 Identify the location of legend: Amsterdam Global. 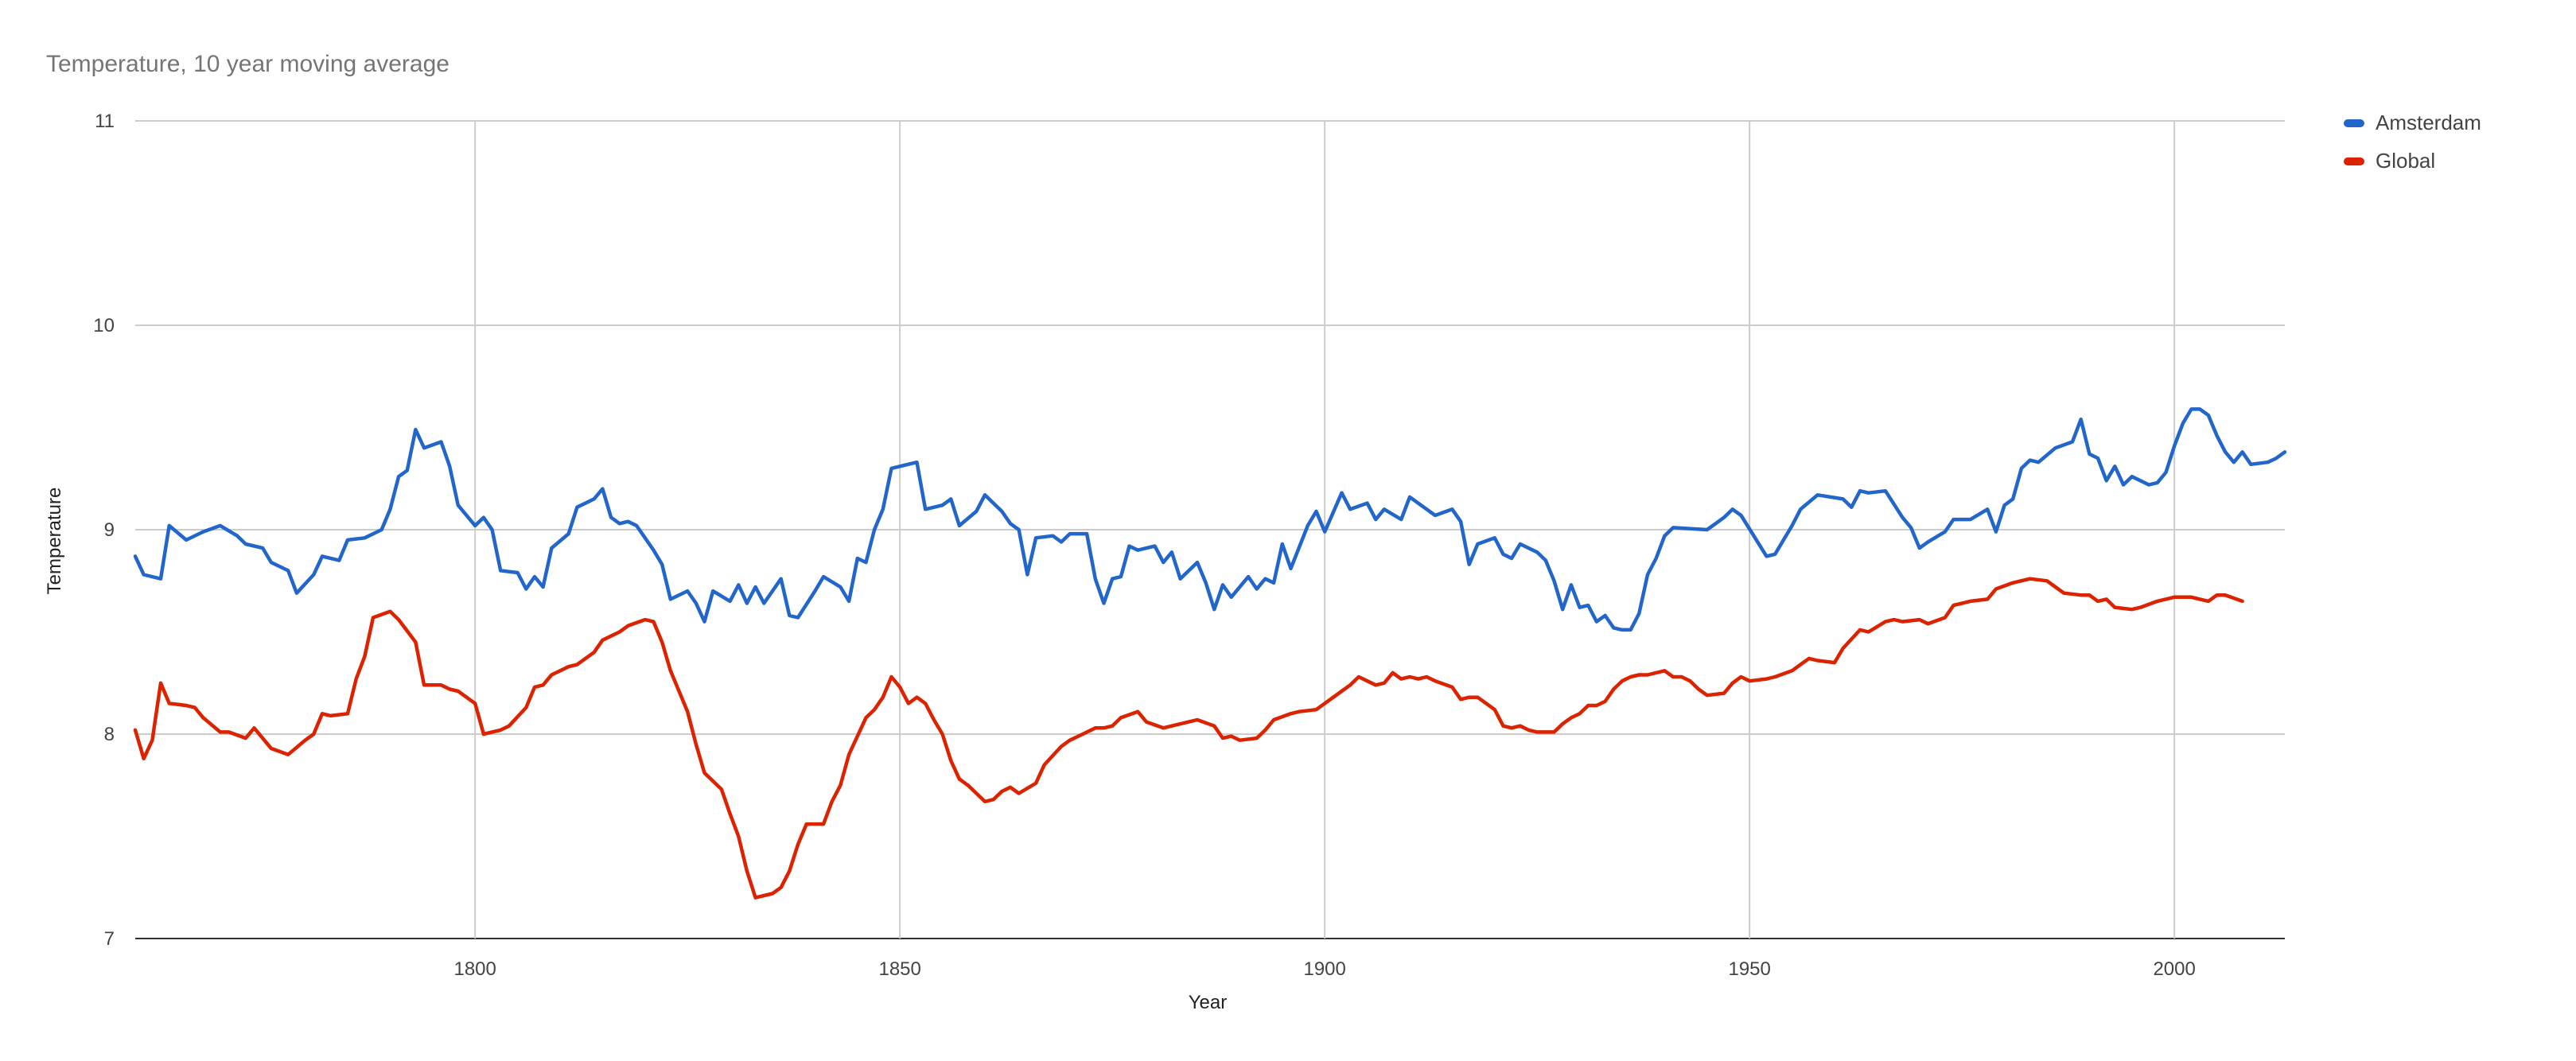
(2413, 142).